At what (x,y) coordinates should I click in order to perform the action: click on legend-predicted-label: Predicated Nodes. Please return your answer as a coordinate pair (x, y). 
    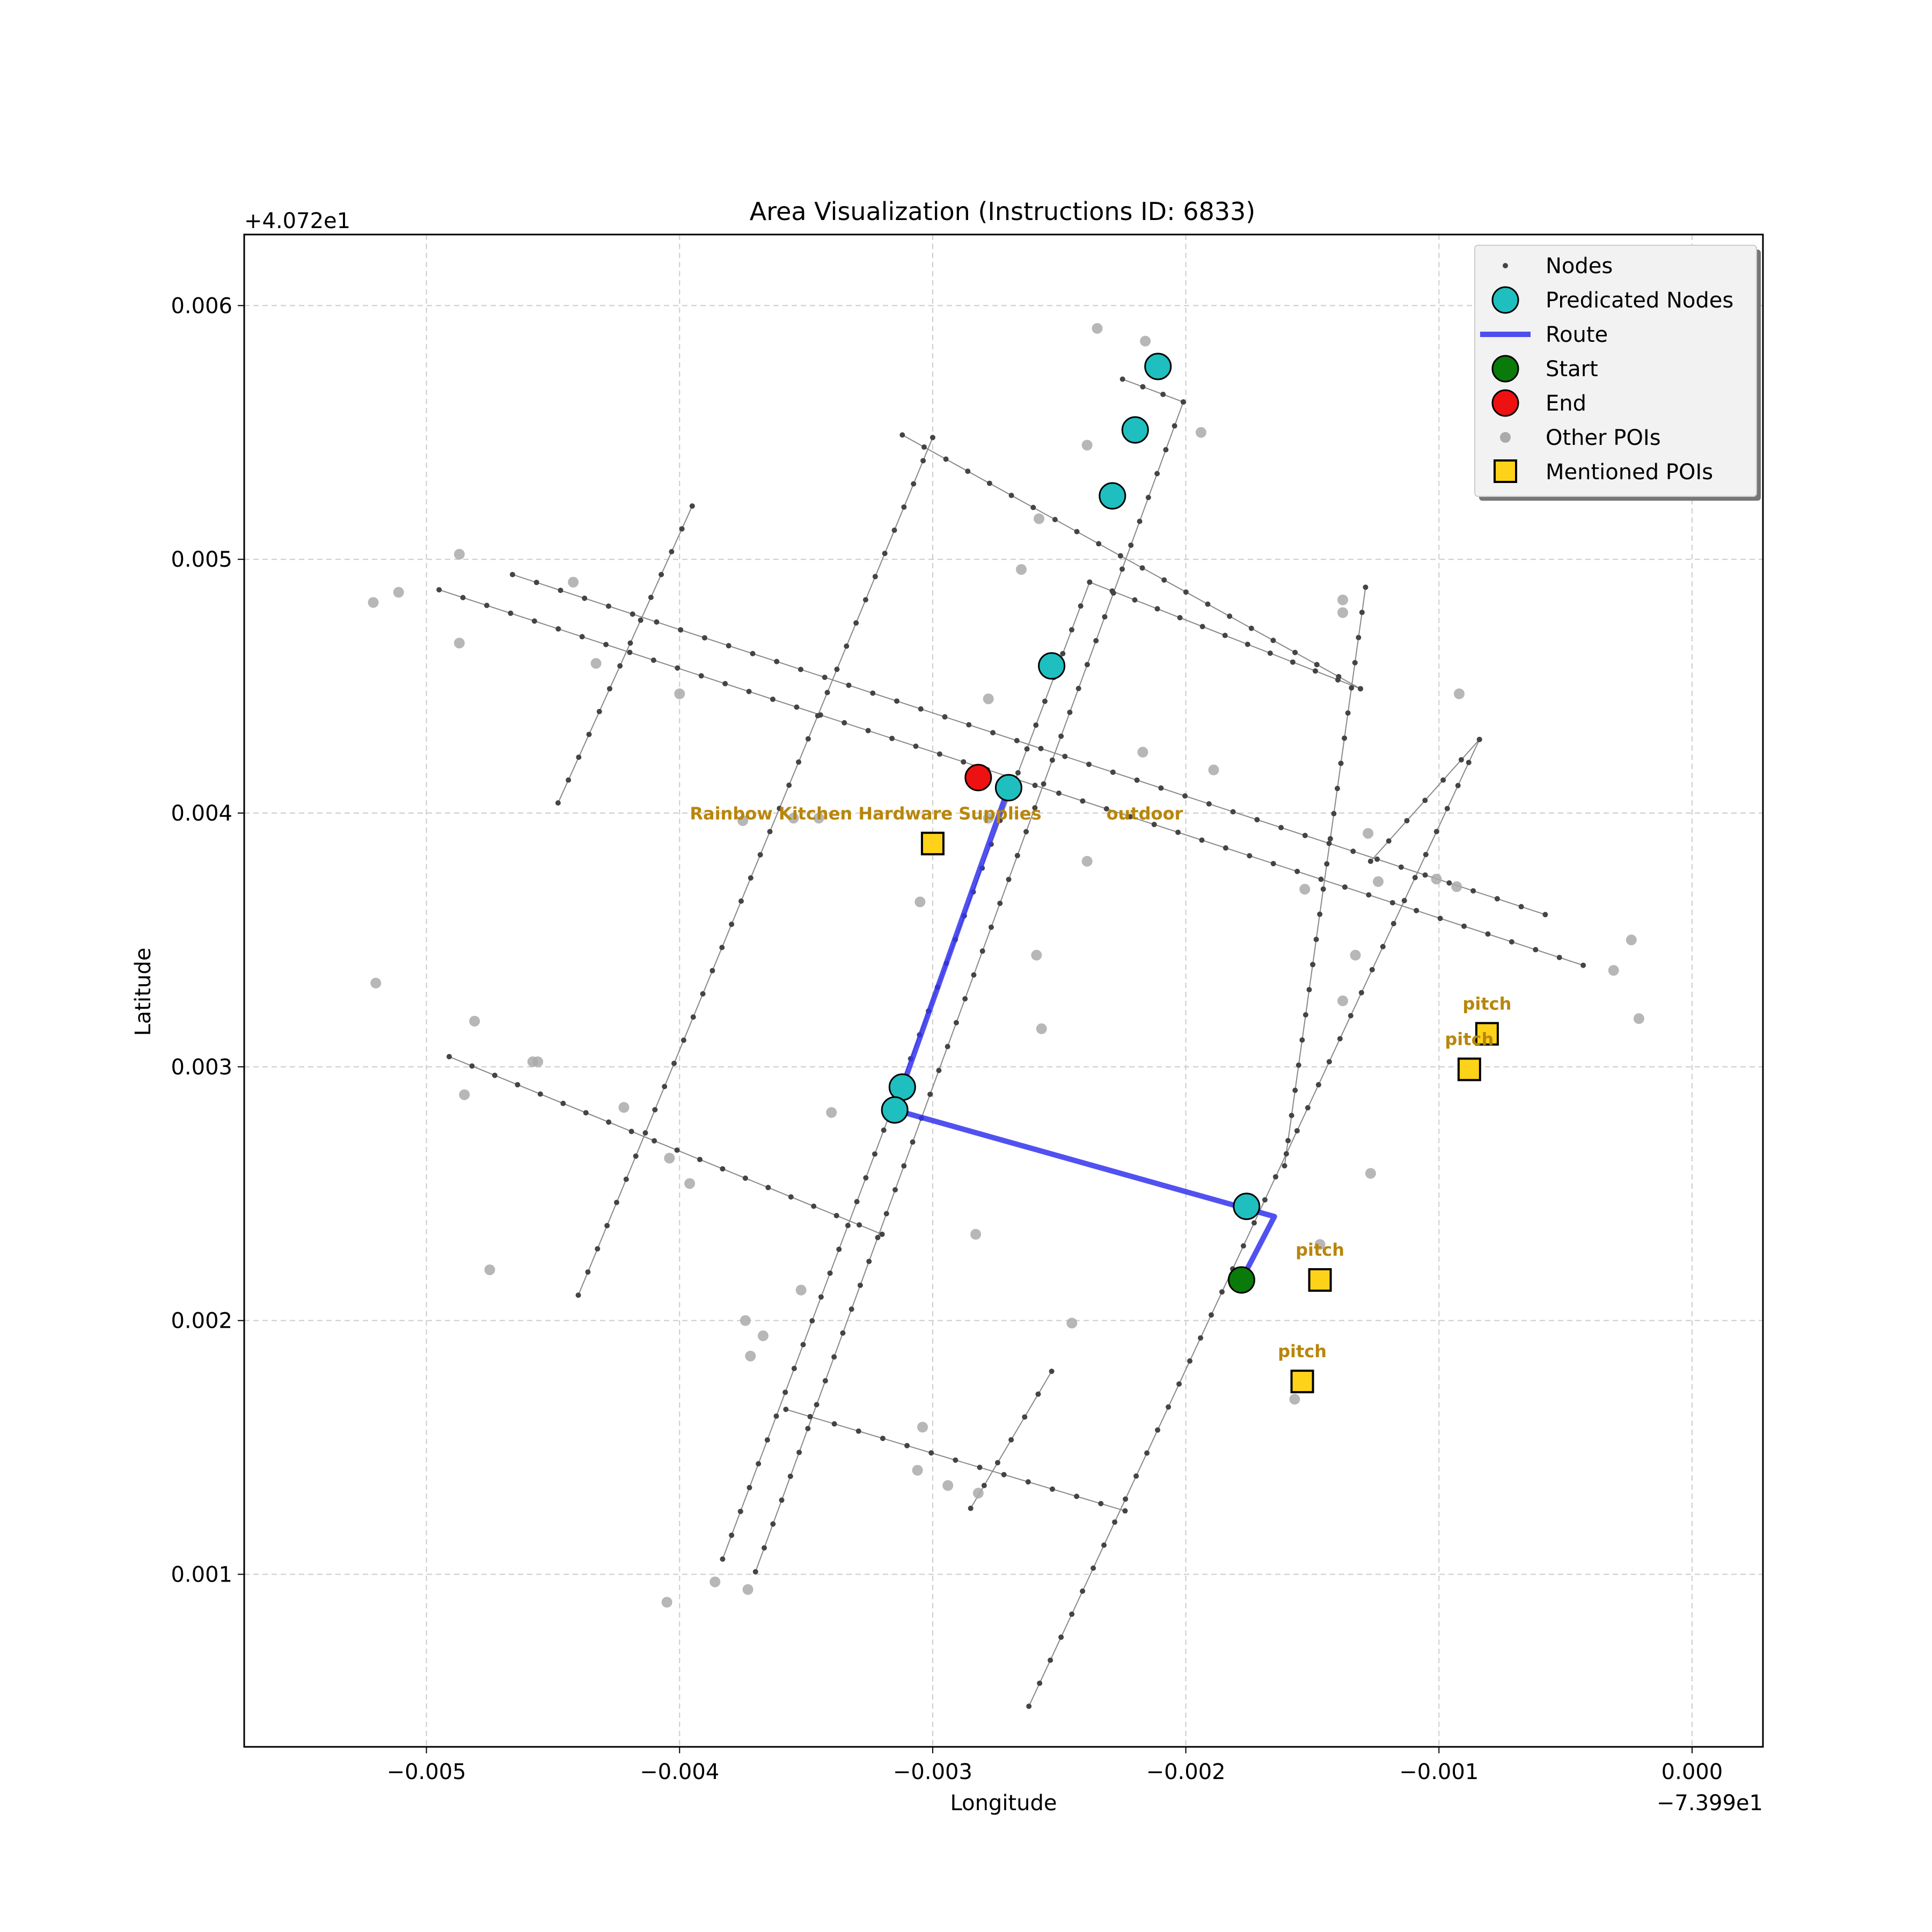
    Looking at the image, I should click on (1639, 300).